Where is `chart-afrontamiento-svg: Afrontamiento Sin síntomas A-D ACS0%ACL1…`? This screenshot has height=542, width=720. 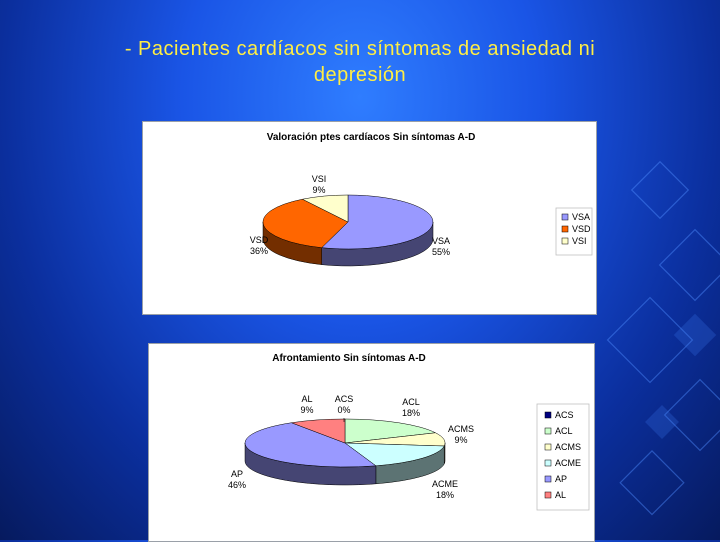 chart-afrontamiento-svg: Afrontamiento Sin síntomas A-D ACS0%ACL1… is located at coordinates (409, 432).